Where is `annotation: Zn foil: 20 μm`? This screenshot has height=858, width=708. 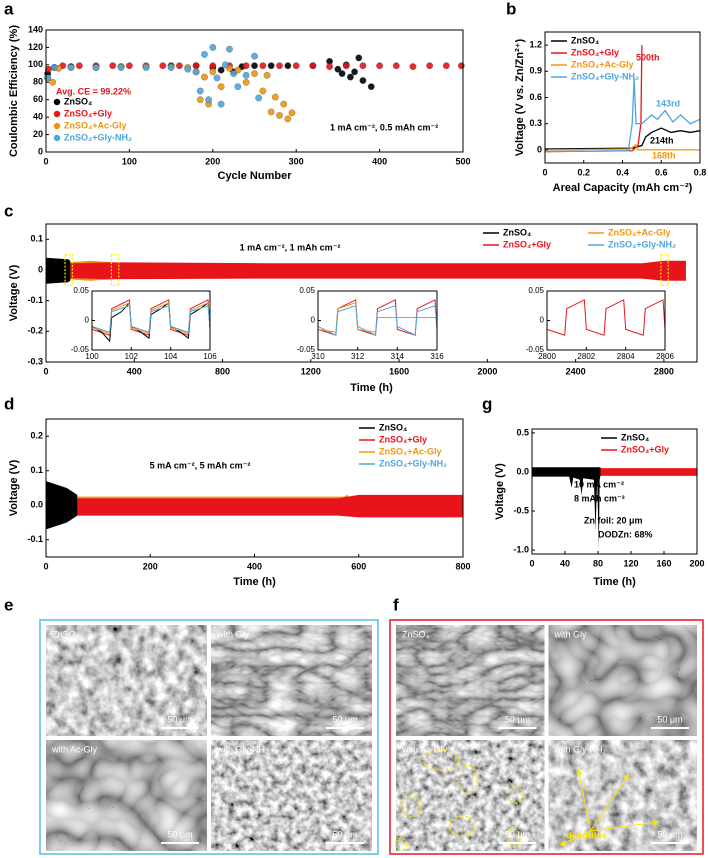 annotation: Zn foil: 20 μm is located at coordinates (613, 520).